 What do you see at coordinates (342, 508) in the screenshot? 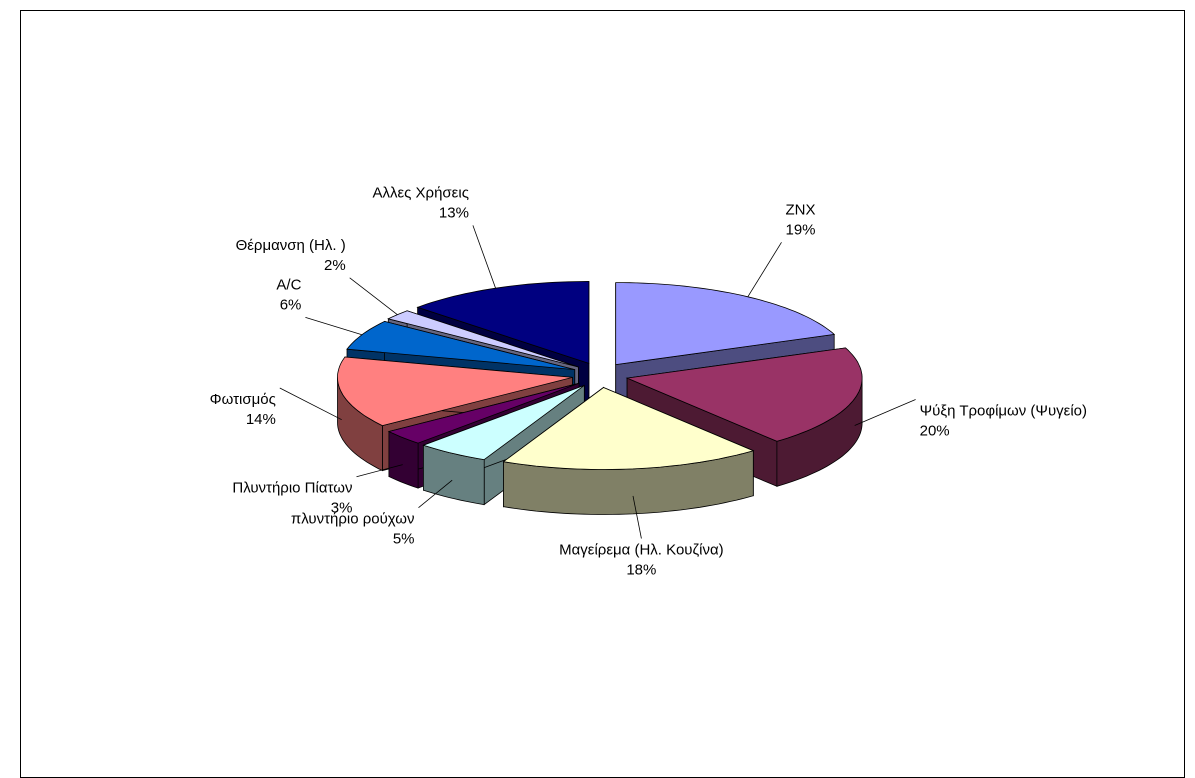
I see `slice-value-label: 3%` at bounding box center [342, 508].